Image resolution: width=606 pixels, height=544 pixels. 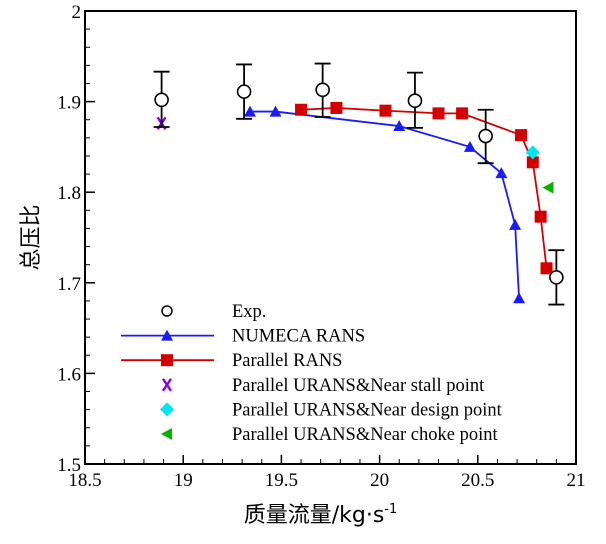 What do you see at coordinates (358, 386) in the screenshot?
I see `legend-label: Parallel URANS&Near stall point` at bounding box center [358, 386].